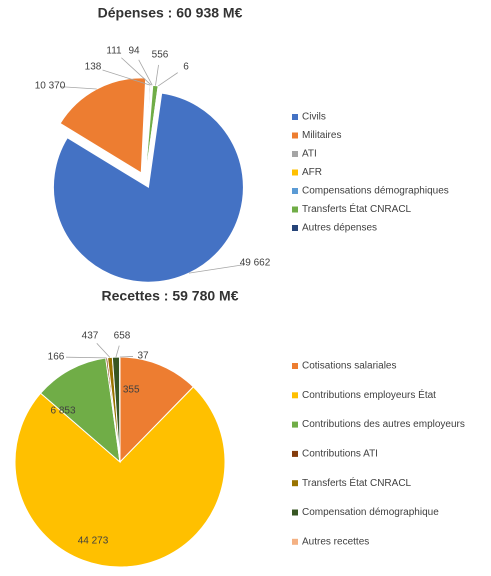 The height and width of the screenshot is (576, 491). Describe the element at coordinates (370, 512) in the screenshot. I see `legend-label: Compensation démographique` at that location.